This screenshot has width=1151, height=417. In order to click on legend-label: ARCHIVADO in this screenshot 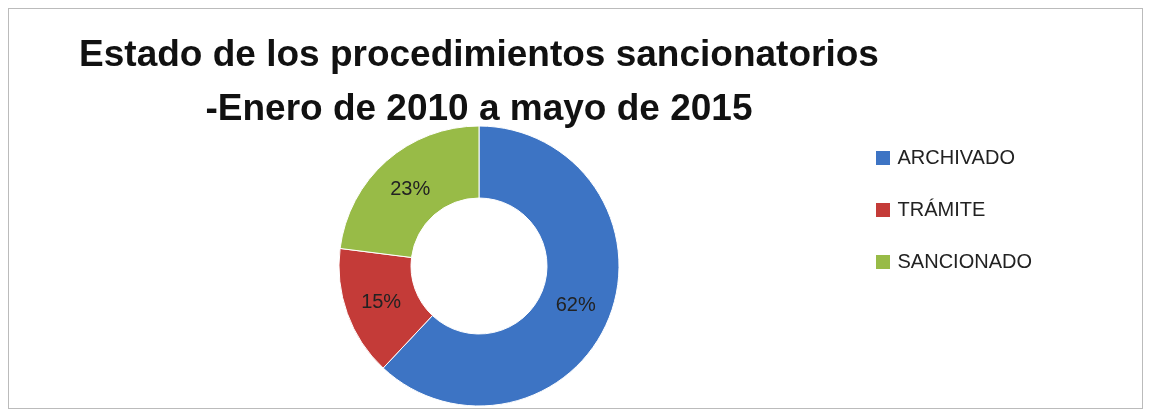, I will do `click(956, 156)`.